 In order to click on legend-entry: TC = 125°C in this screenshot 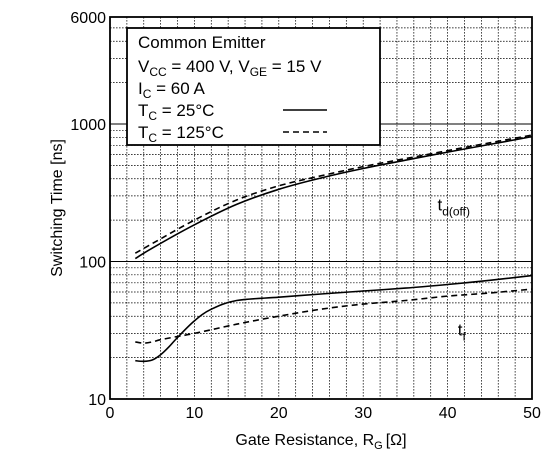, I will do `click(181, 134)`.